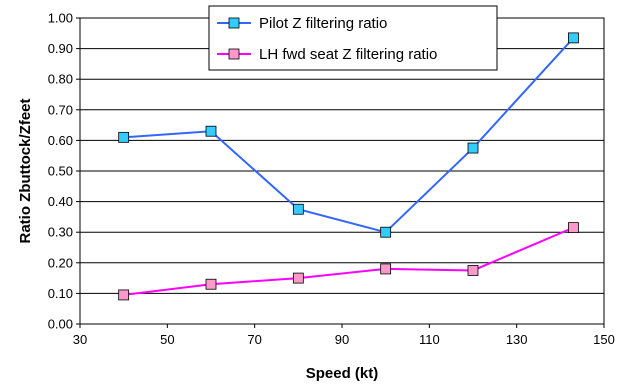  I want to click on legend-box, so click(353, 38).